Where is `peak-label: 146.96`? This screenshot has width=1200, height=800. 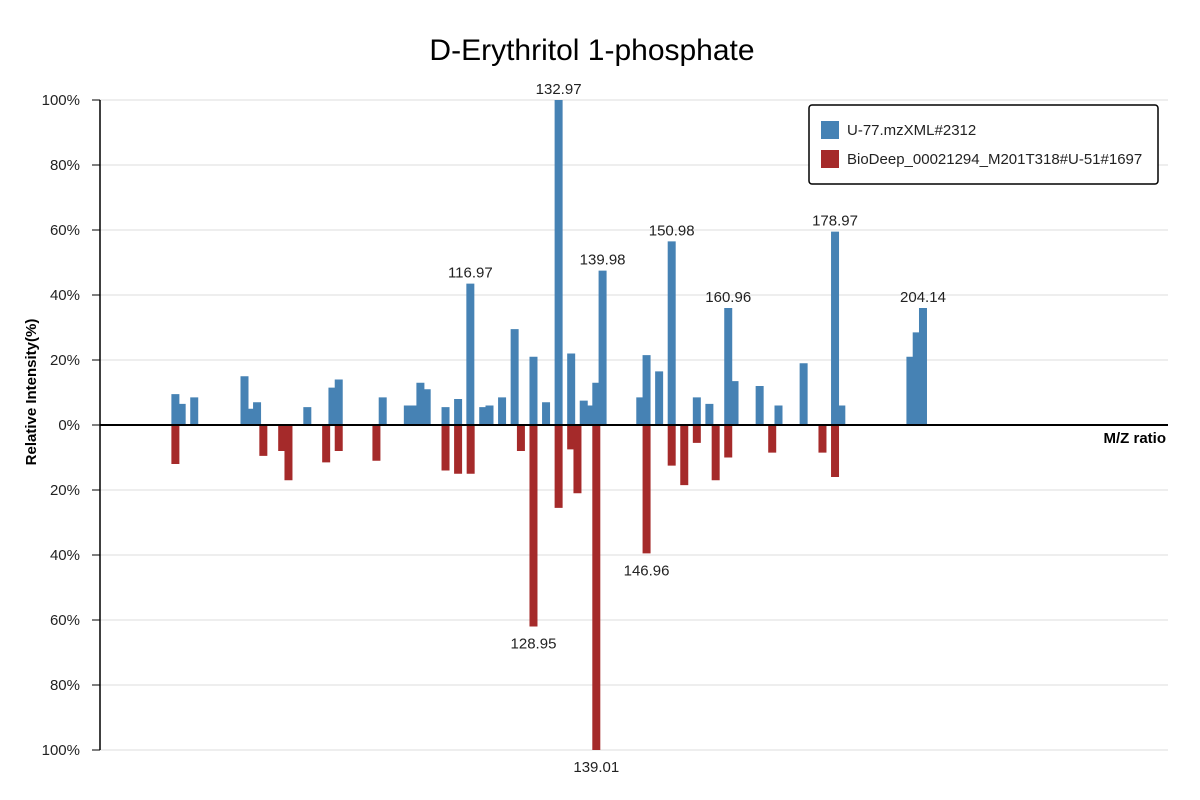 peak-label: 146.96 is located at coordinates (647, 570).